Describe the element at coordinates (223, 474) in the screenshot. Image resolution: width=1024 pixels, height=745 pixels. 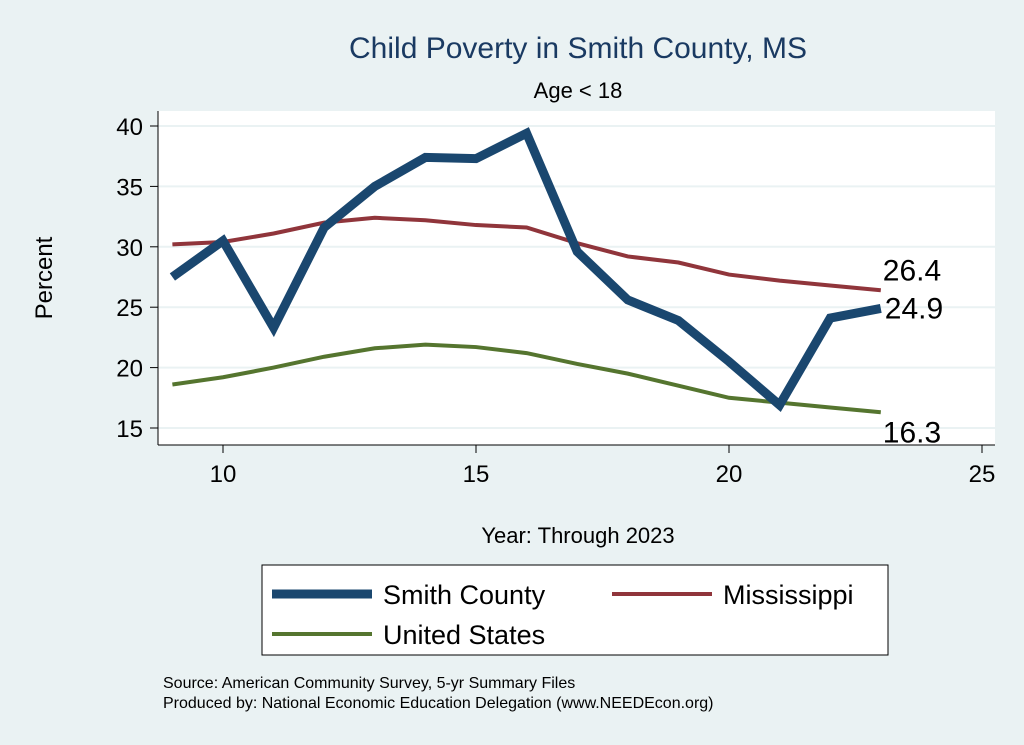
I see `x-tick-label: 10` at that location.